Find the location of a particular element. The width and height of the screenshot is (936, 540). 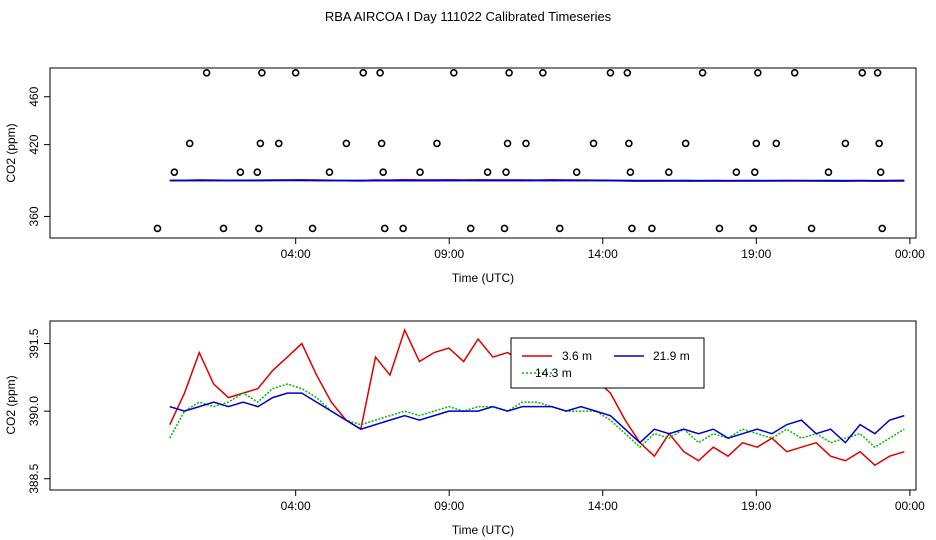

y-tick-label: 360 is located at coordinates (34, 216).